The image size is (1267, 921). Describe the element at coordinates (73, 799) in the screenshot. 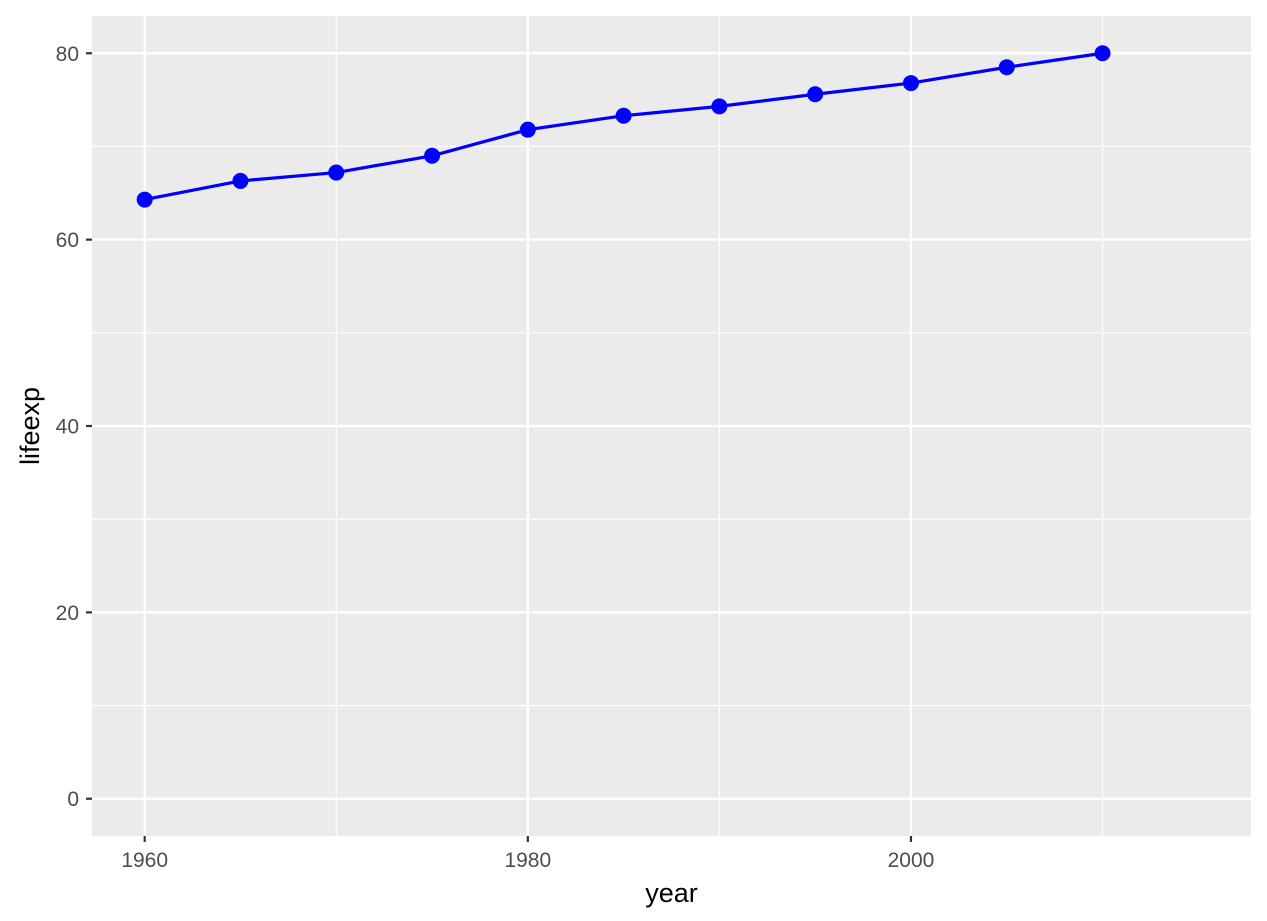

I see `y-tick-label: 0` at that location.